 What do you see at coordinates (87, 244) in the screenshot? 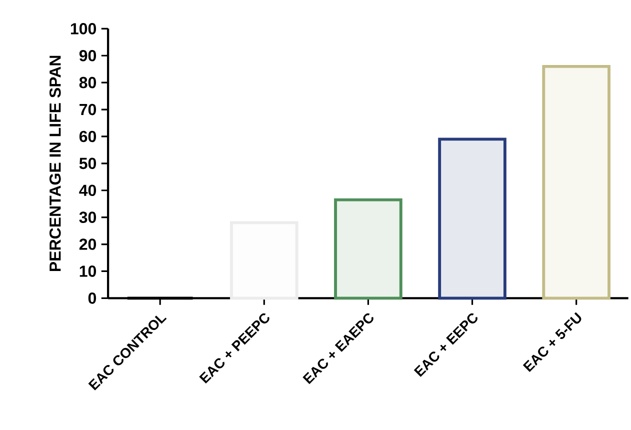
I see `y-tick-label: 20` at bounding box center [87, 244].